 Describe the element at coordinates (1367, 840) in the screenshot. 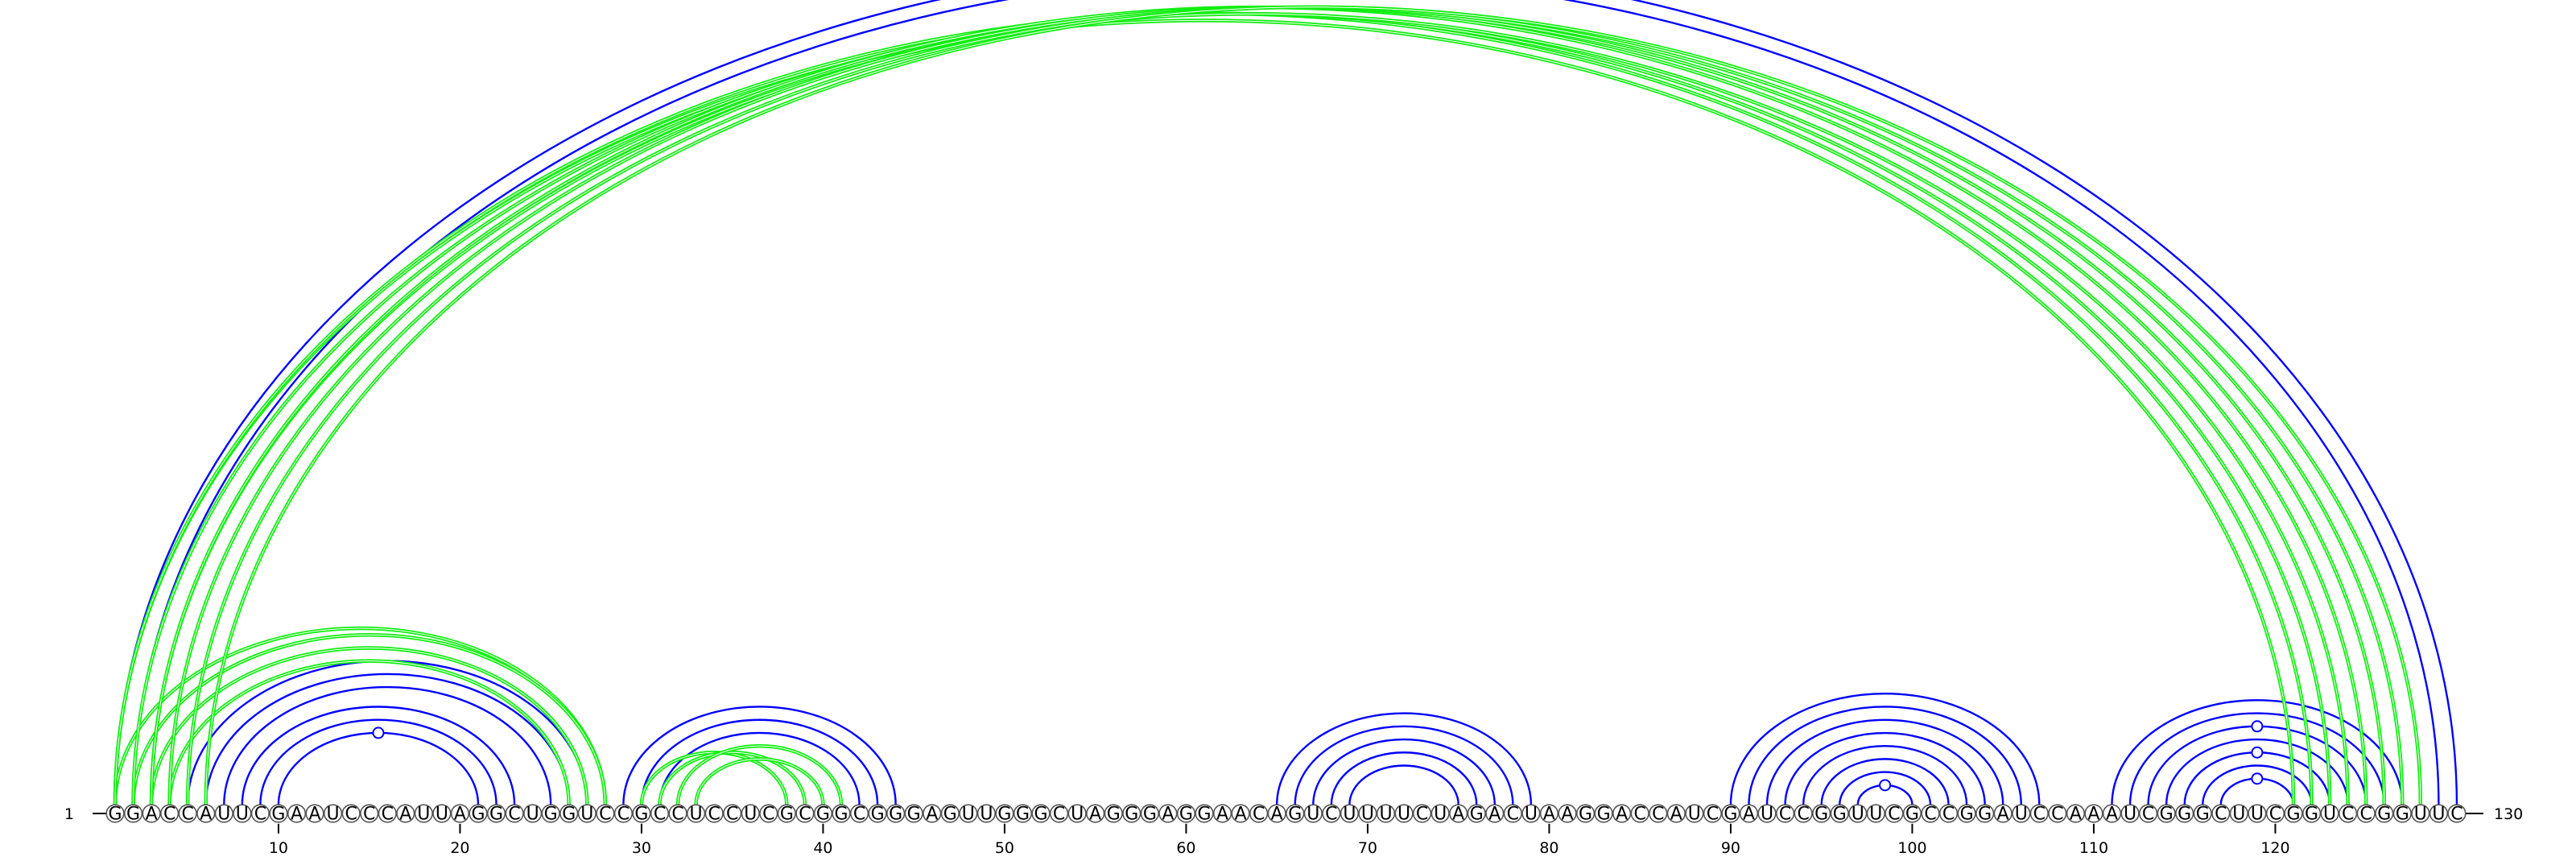

I see `position-tick: 70` at that location.